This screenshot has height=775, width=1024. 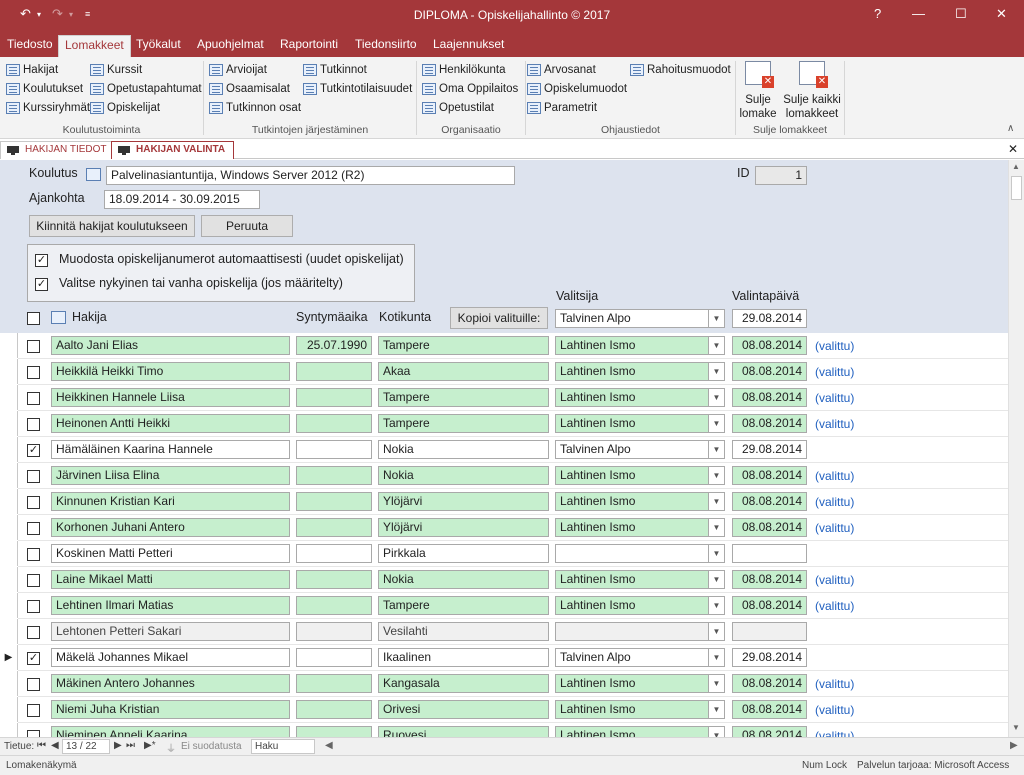 I want to click on row-checkbox: ✓, so click(x=33, y=450).